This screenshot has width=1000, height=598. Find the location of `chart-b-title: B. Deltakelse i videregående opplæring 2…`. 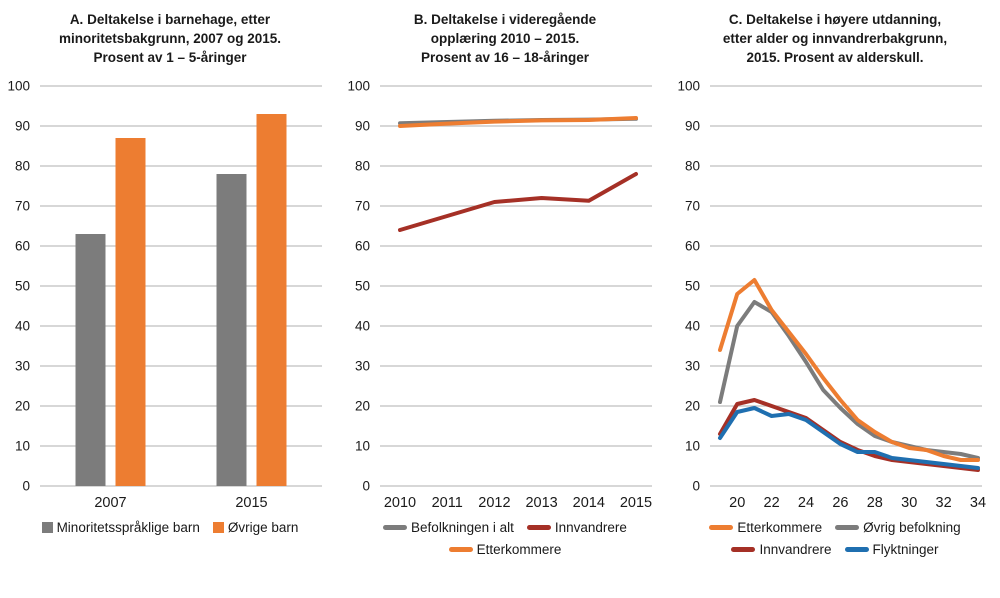

chart-b-title: B. Deltakelse i videregående opplæring 2… is located at coordinates (505, 39).